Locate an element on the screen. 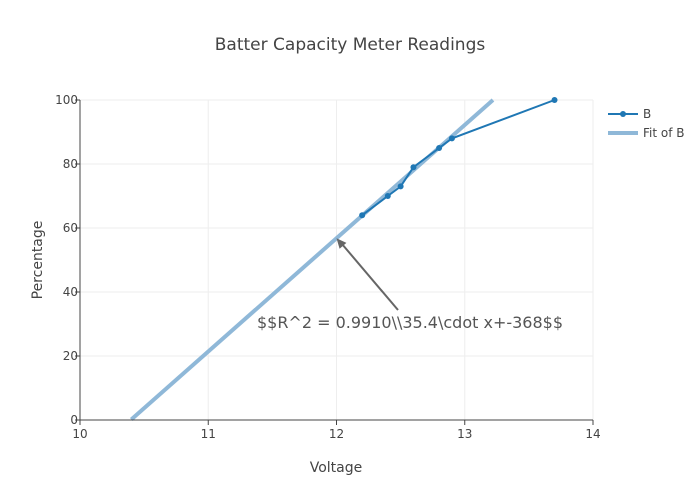 This screenshot has width=700, height=500. x-tick-label: 14 is located at coordinates (592, 434).